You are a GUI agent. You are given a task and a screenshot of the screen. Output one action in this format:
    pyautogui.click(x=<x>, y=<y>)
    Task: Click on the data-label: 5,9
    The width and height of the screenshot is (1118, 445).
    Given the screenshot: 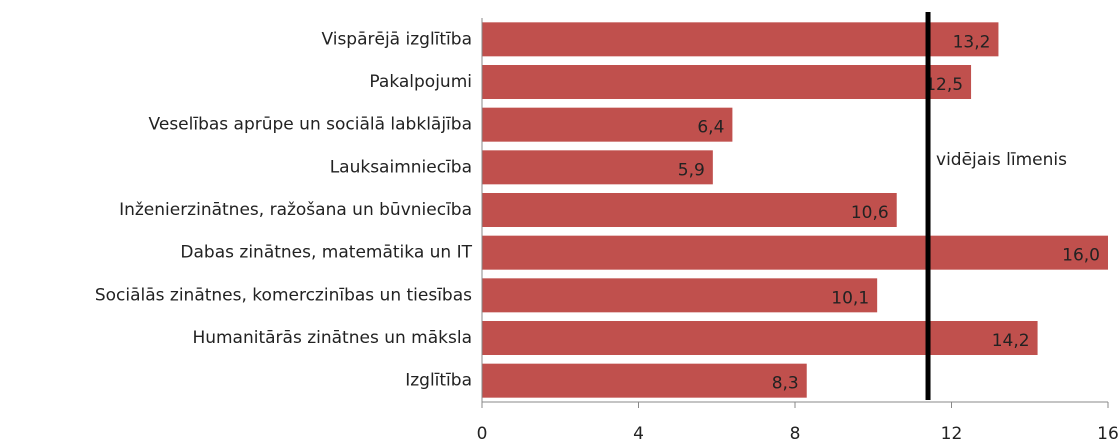 What is the action you would take?
    pyautogui.click(x=691, y=170)
    